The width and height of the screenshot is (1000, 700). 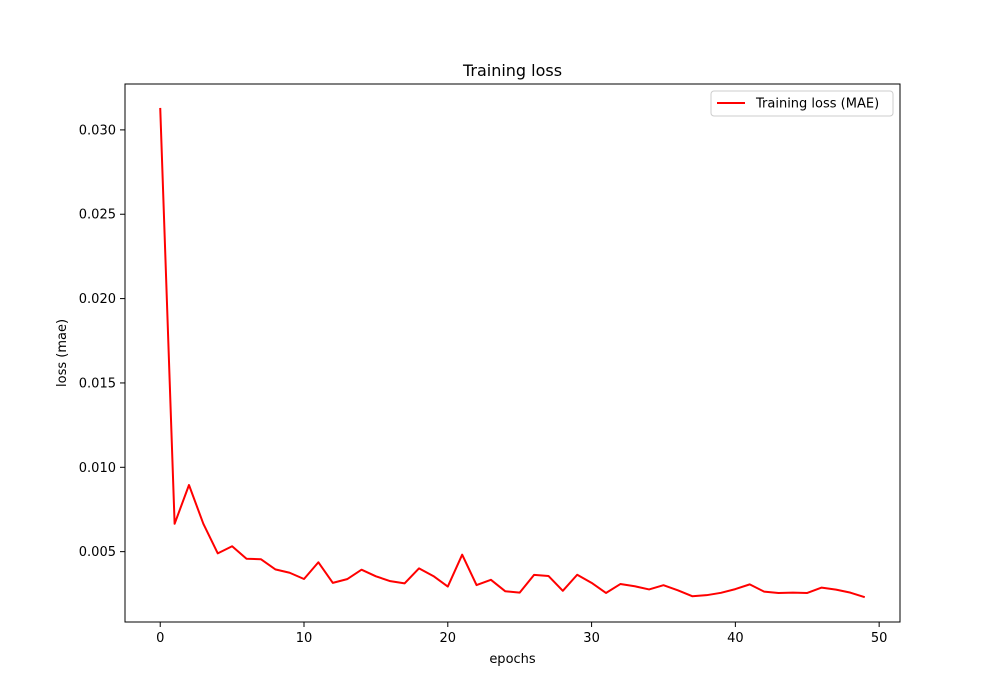 I want to click on y-tick-label: 0.010, so click(x=97, y=468).